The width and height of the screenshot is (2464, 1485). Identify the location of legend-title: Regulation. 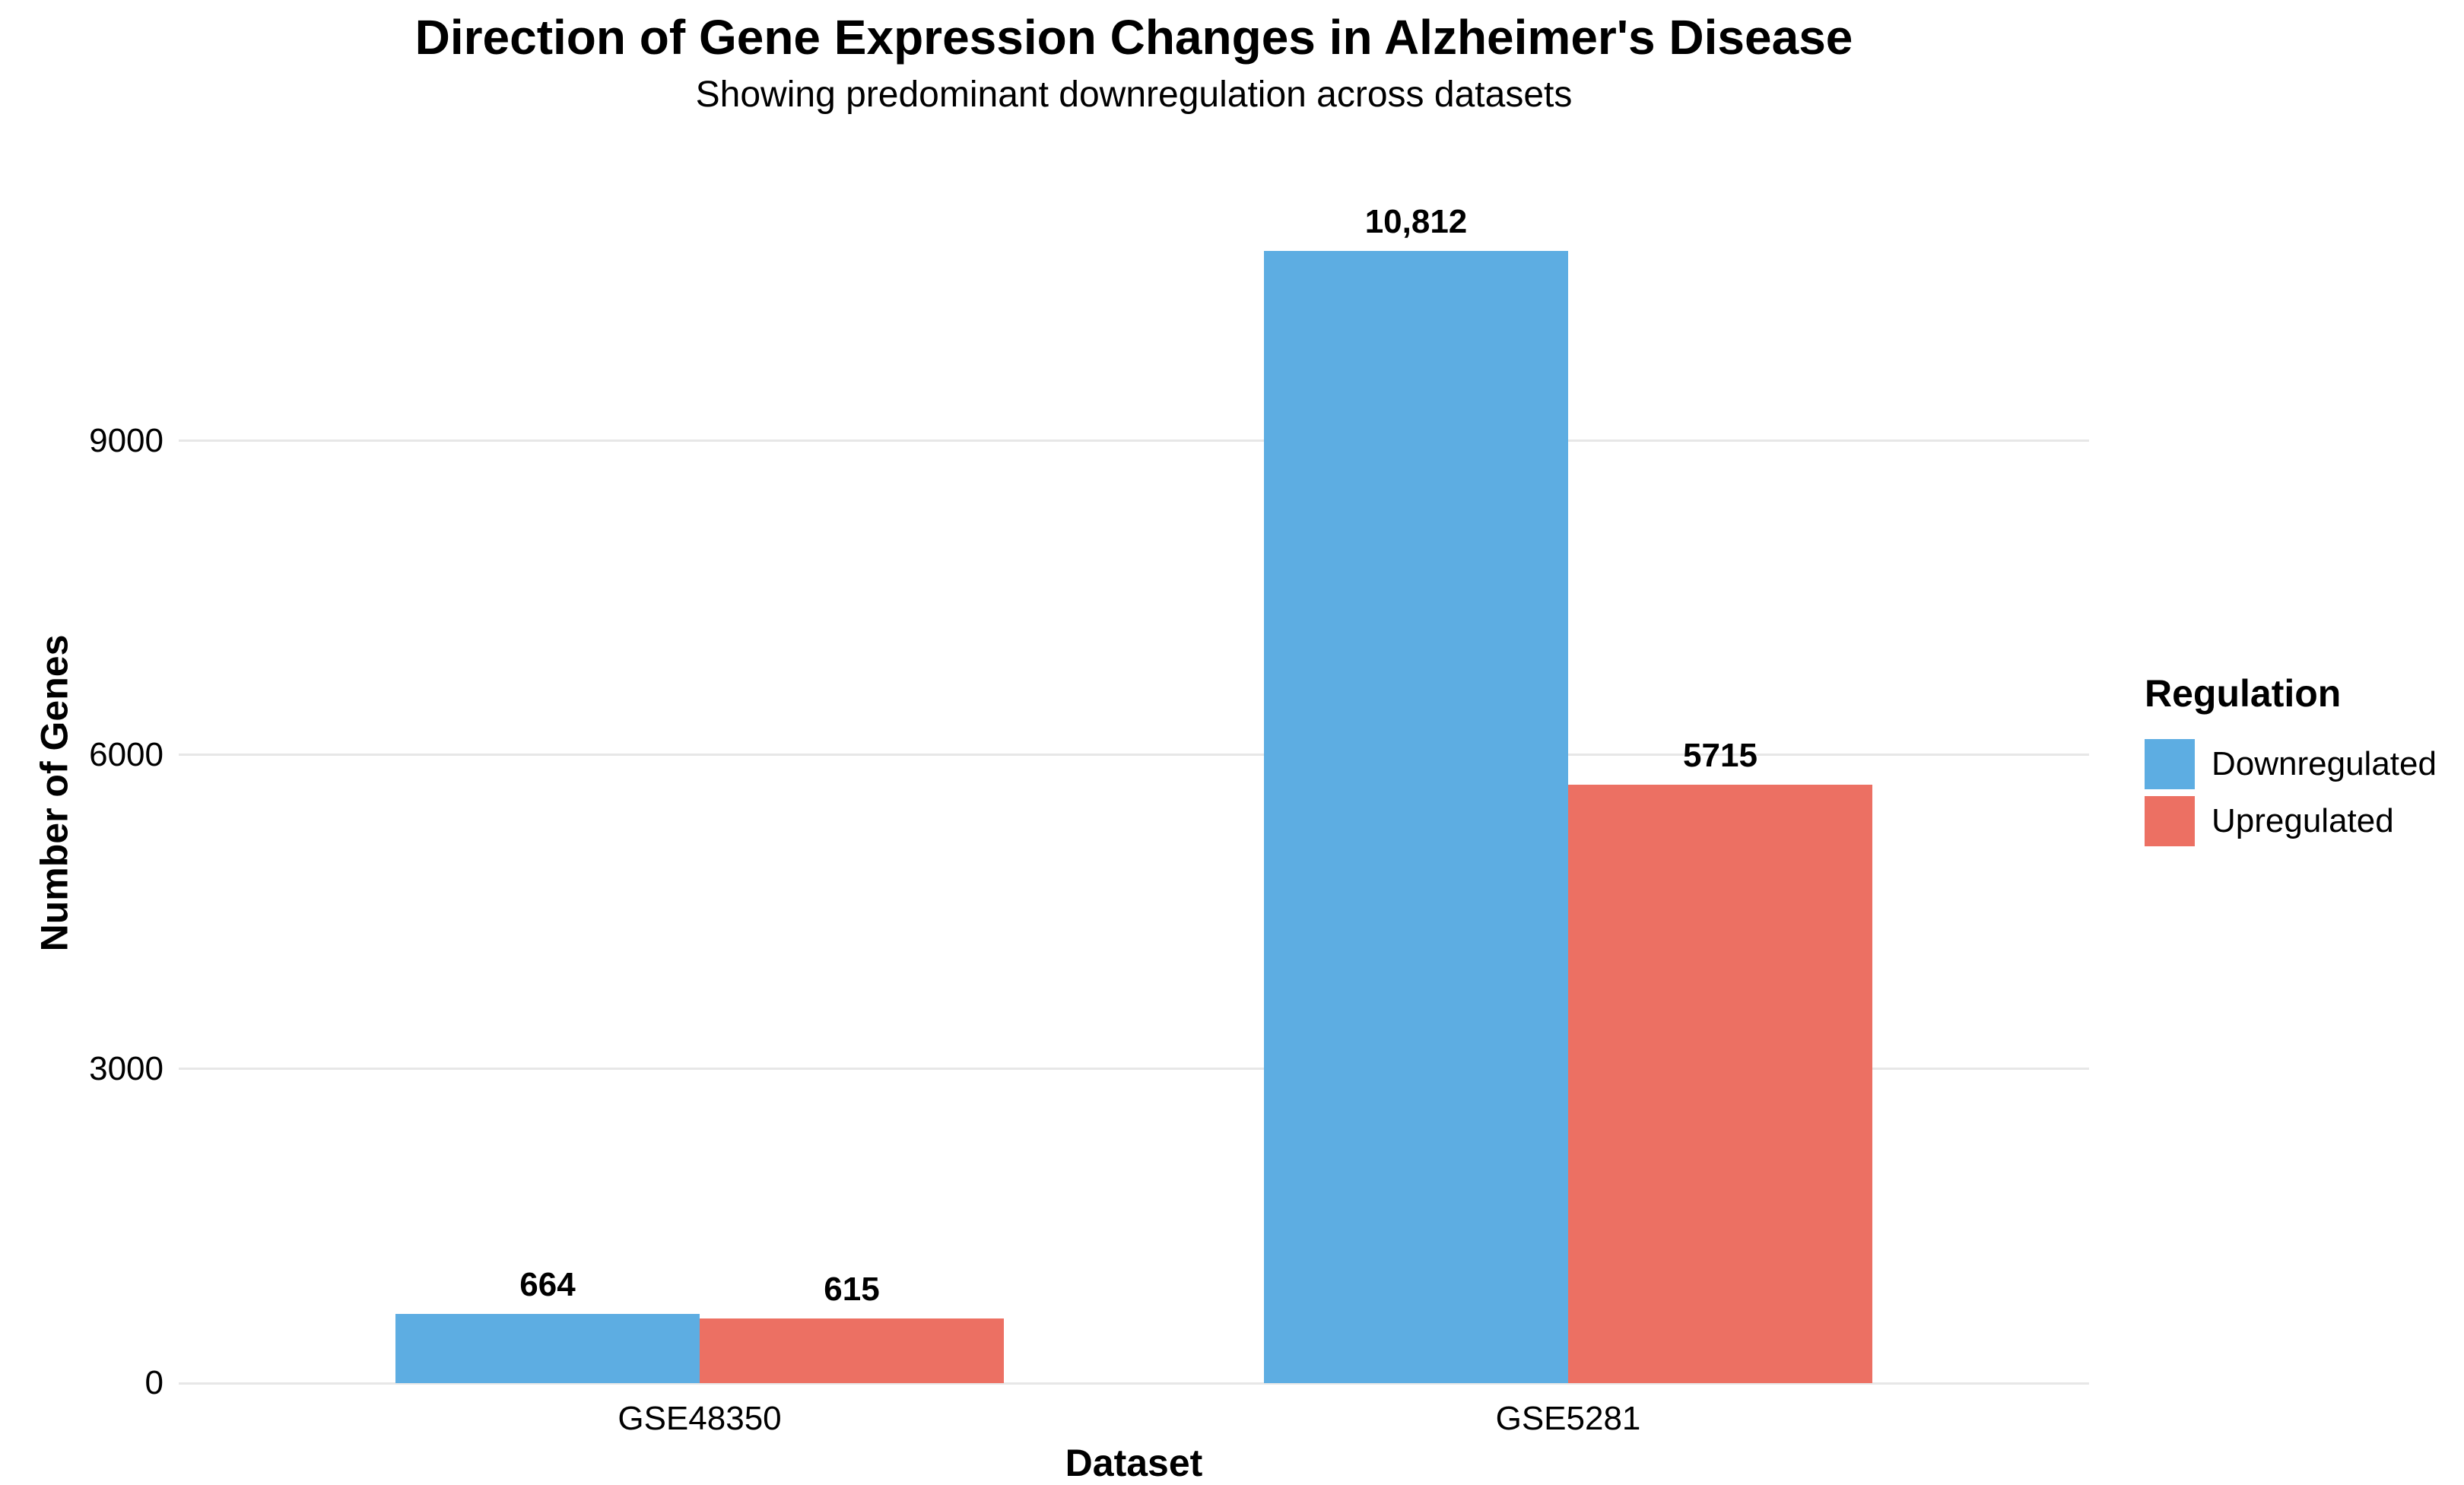
(2243, 694).